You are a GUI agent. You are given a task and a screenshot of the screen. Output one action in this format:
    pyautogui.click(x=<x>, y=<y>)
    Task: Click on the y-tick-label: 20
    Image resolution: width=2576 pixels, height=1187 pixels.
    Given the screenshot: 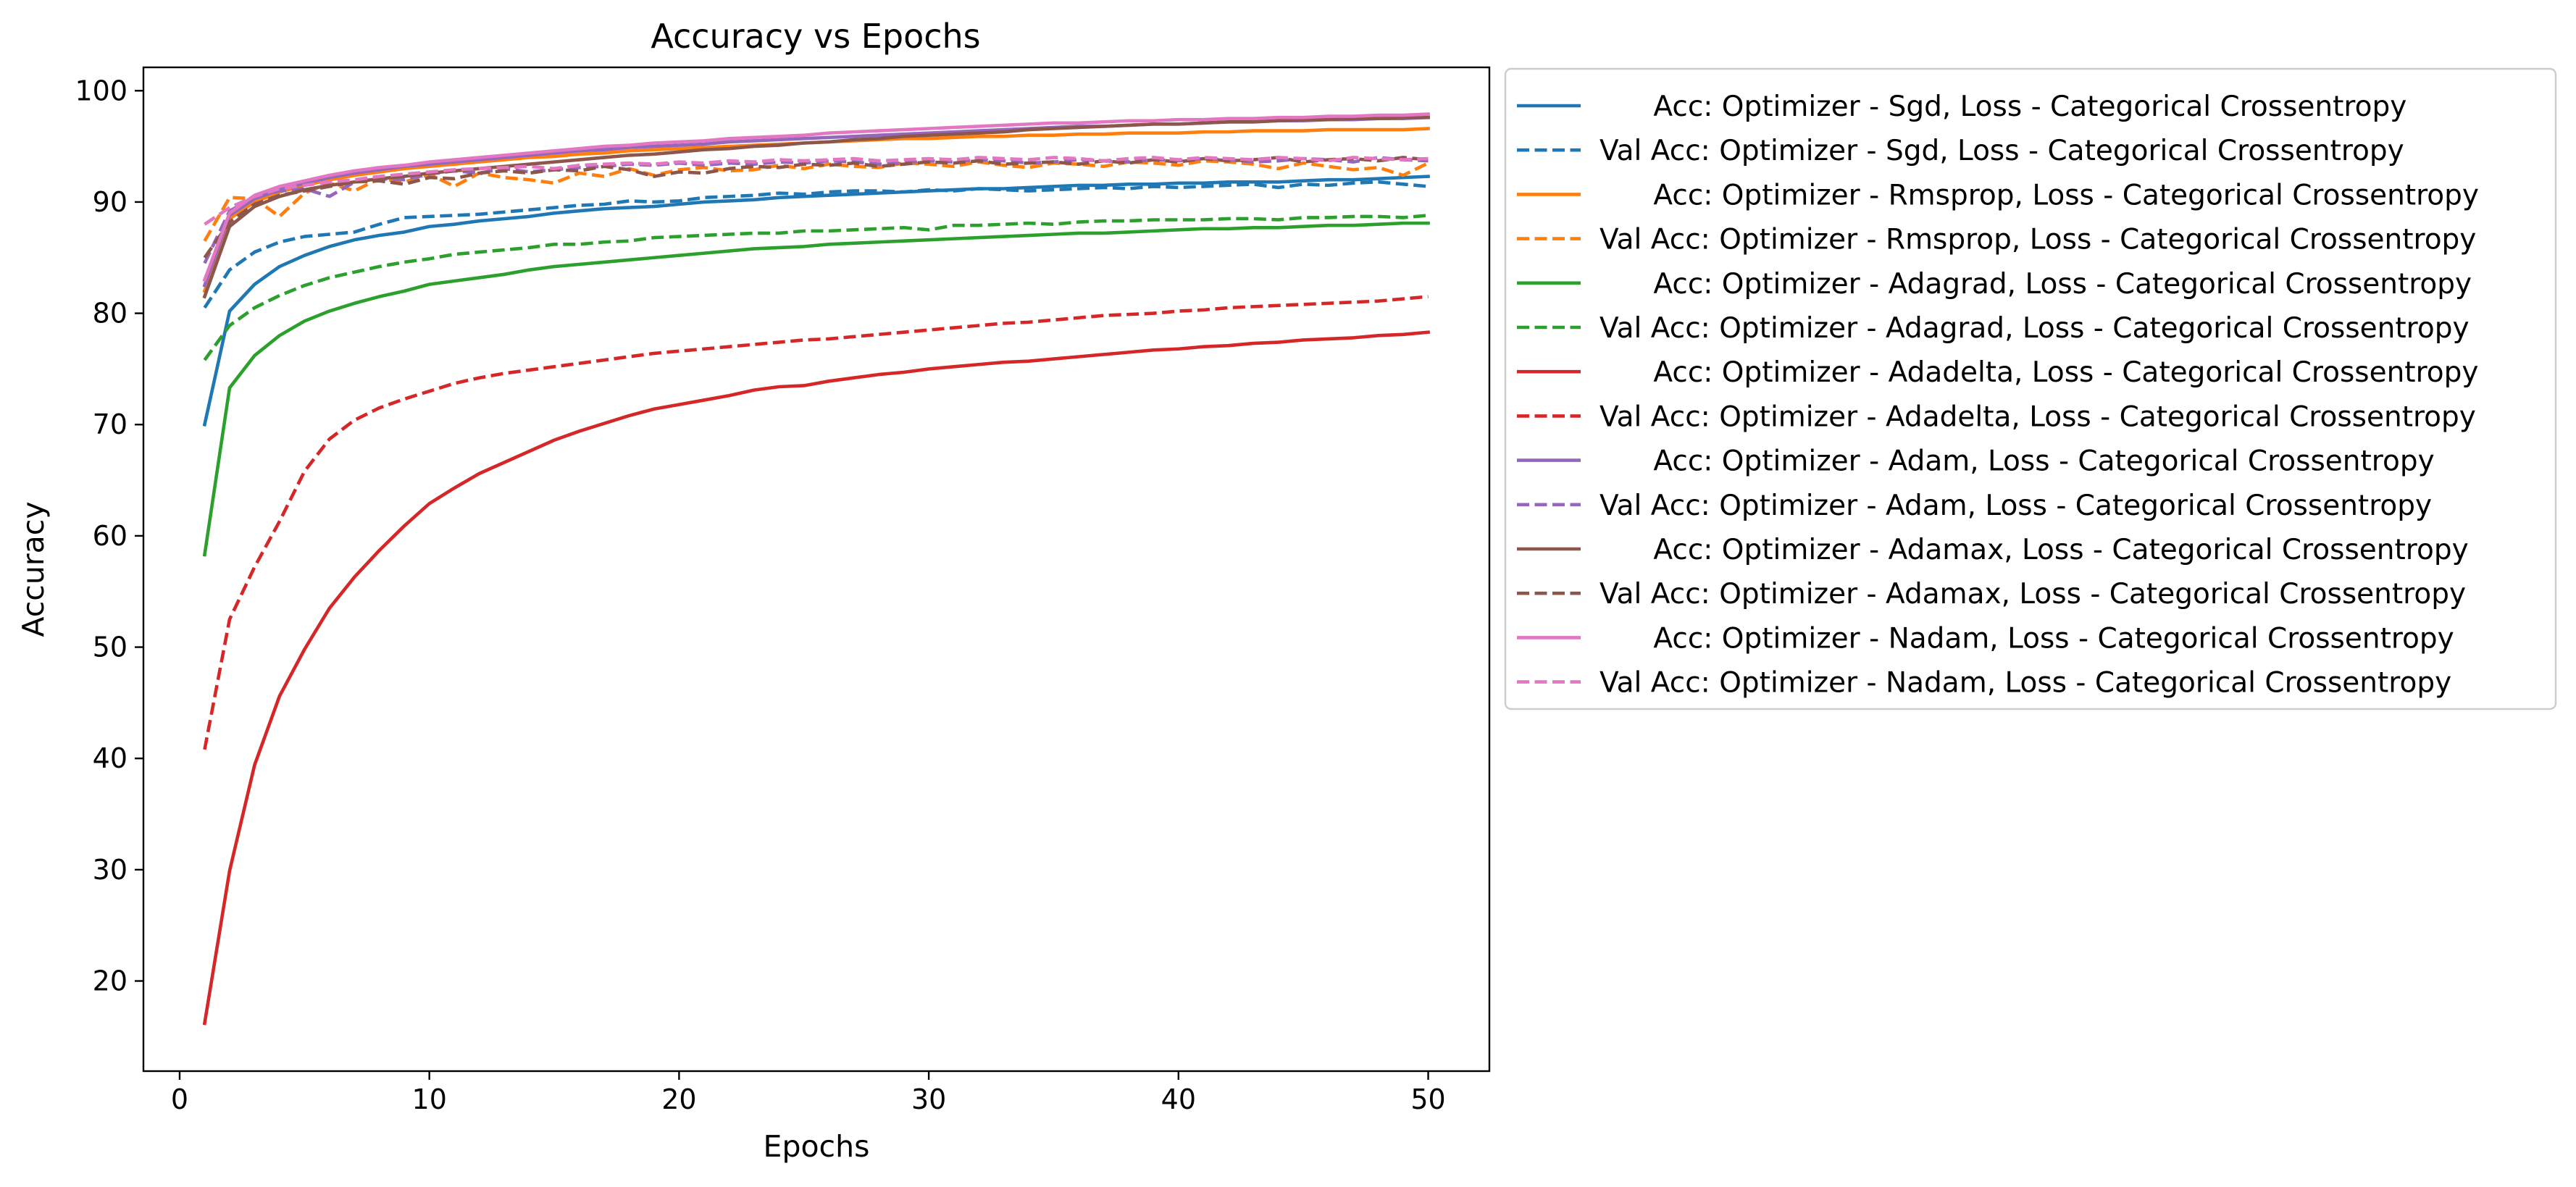 What is the action you would take?
    pyautogui.click(x=110, y=981)
    